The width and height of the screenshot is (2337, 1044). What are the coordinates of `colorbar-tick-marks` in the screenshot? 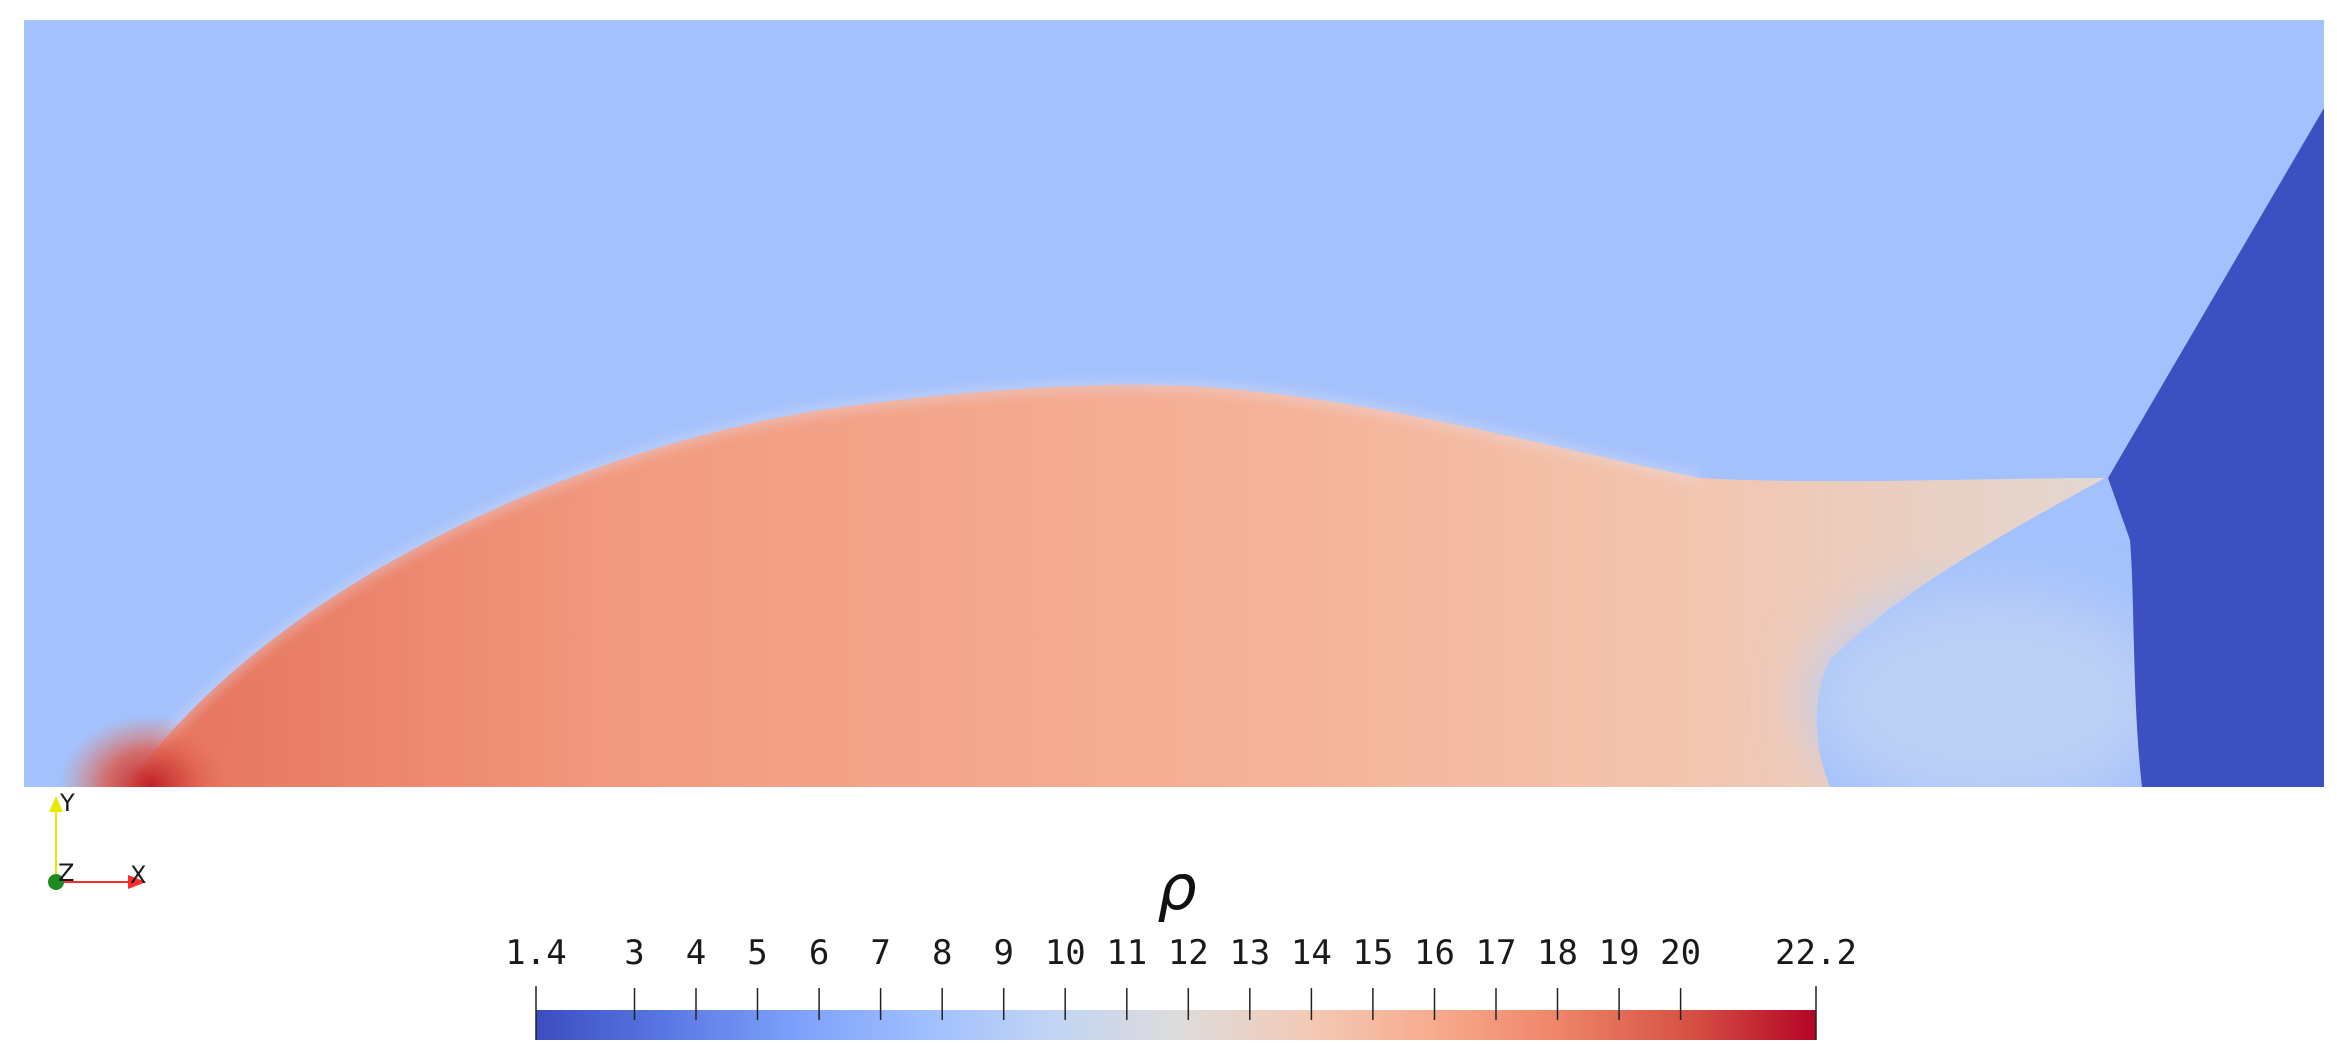 It's located at (1176, 1013).